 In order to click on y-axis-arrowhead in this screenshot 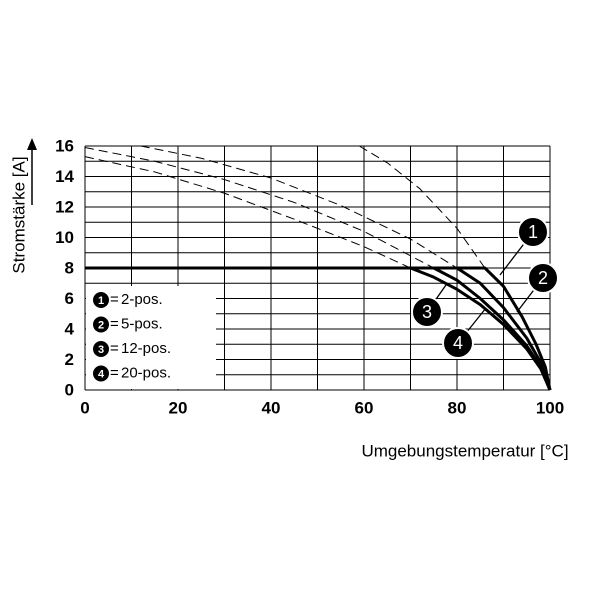, I will do `click(32, 144)`.